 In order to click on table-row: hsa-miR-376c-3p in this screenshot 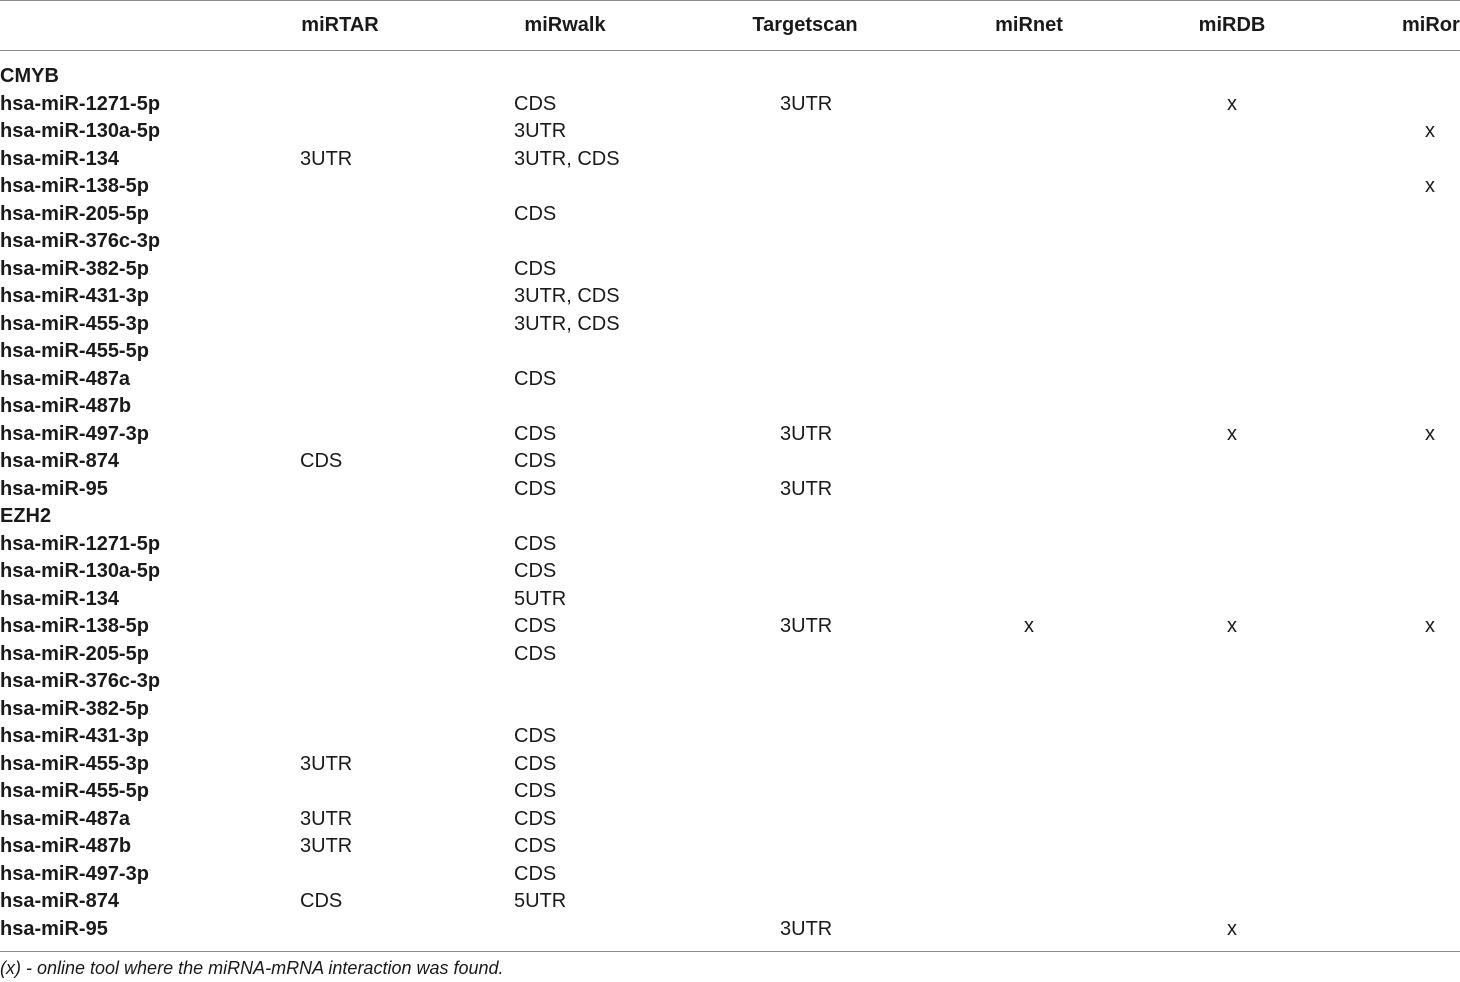, I will do `click(730, 681)`.